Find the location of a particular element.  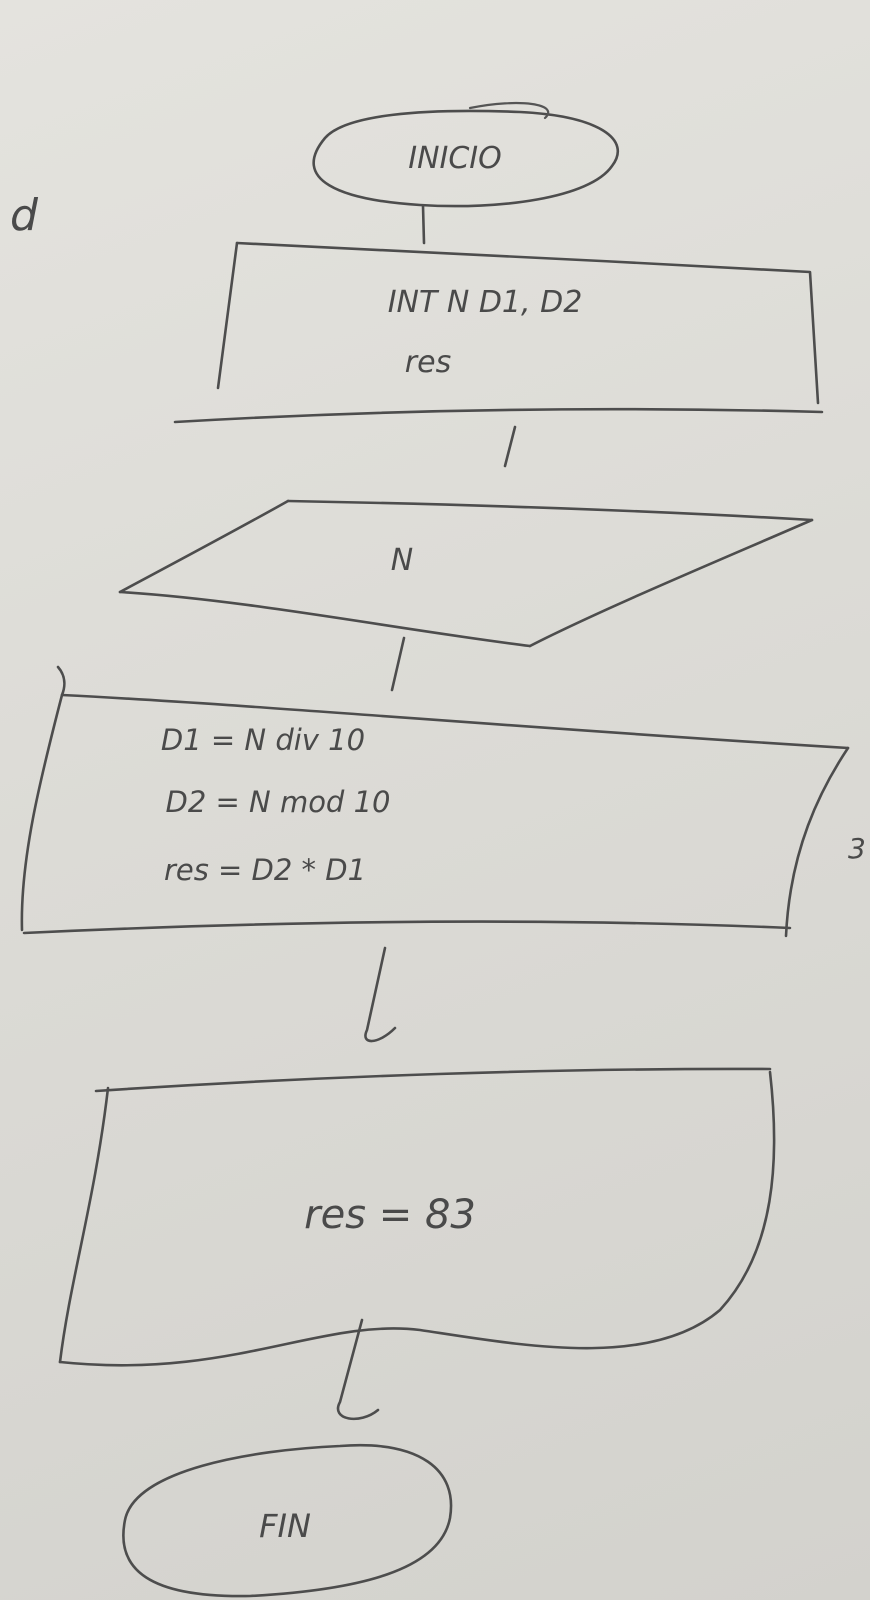

process-line-1: D1 = N div 10 is located at coordinates (263, 740).